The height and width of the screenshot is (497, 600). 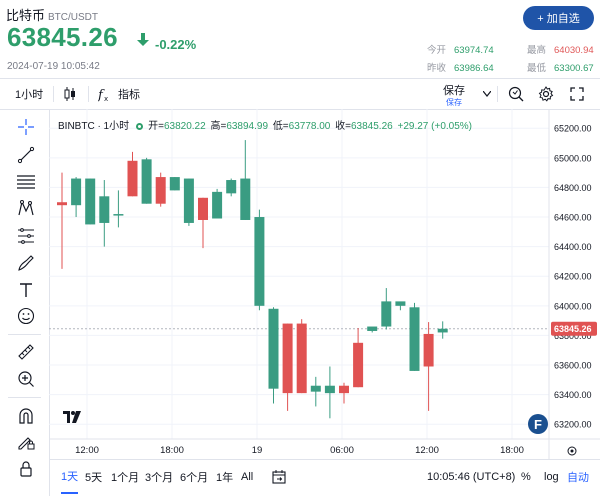 I want to click on range-1y: 1年, so click(x=225, y=478).